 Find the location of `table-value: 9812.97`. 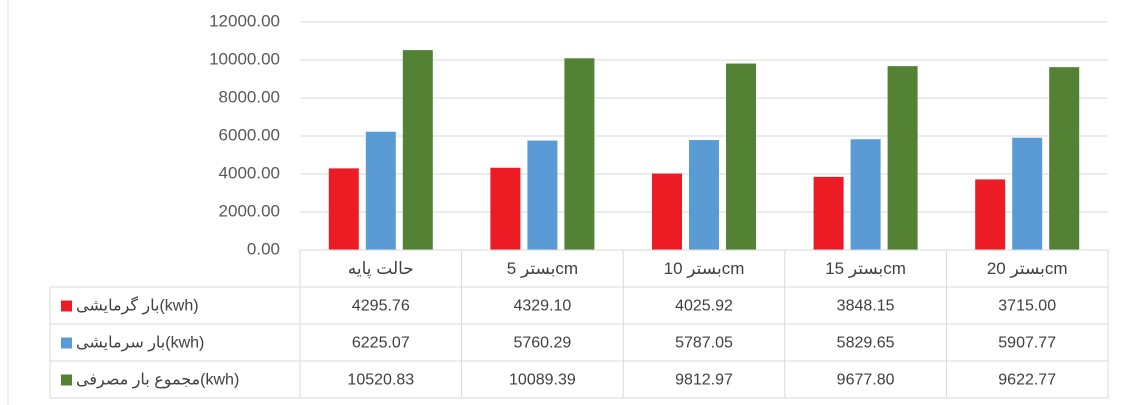

table-value: 9812.97 is located at coordinates (704, 380).